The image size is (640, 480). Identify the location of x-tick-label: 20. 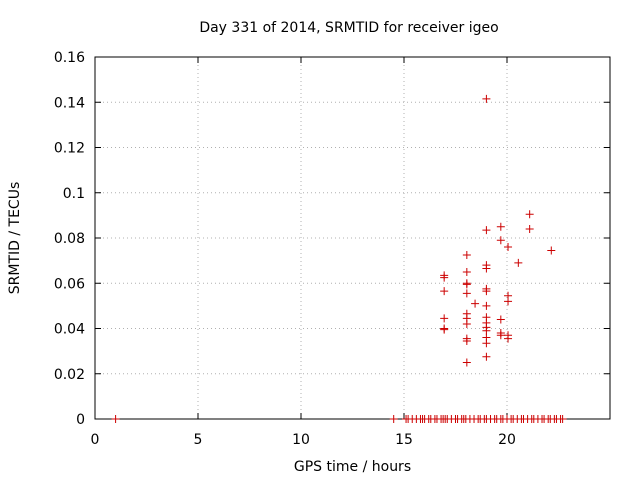
(507, 440).